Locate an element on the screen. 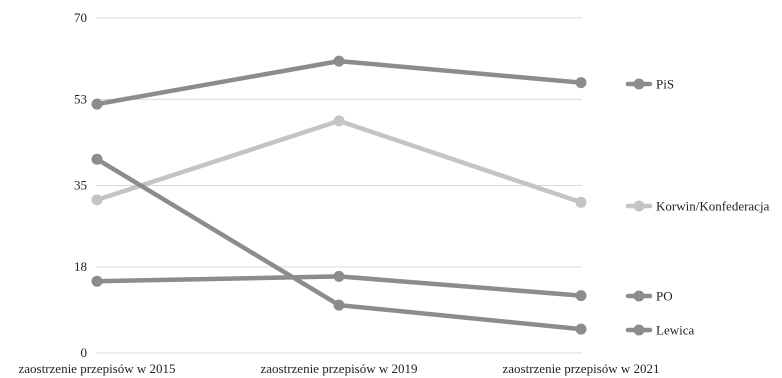 The width and height of the screenshot is (782, 378). legend-item-pis: PiS is located at coordinates (649, 84).